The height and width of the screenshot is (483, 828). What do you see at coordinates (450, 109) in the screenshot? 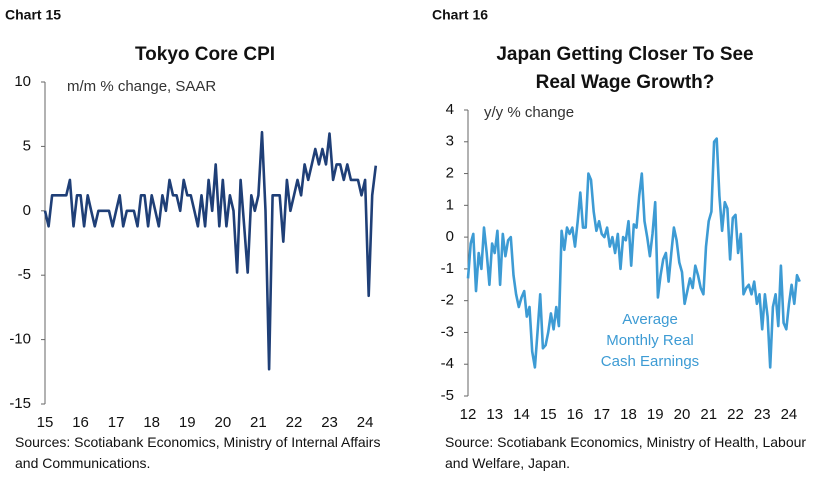
I see `y-tick-label: 4` at bounding box center [450, 109].